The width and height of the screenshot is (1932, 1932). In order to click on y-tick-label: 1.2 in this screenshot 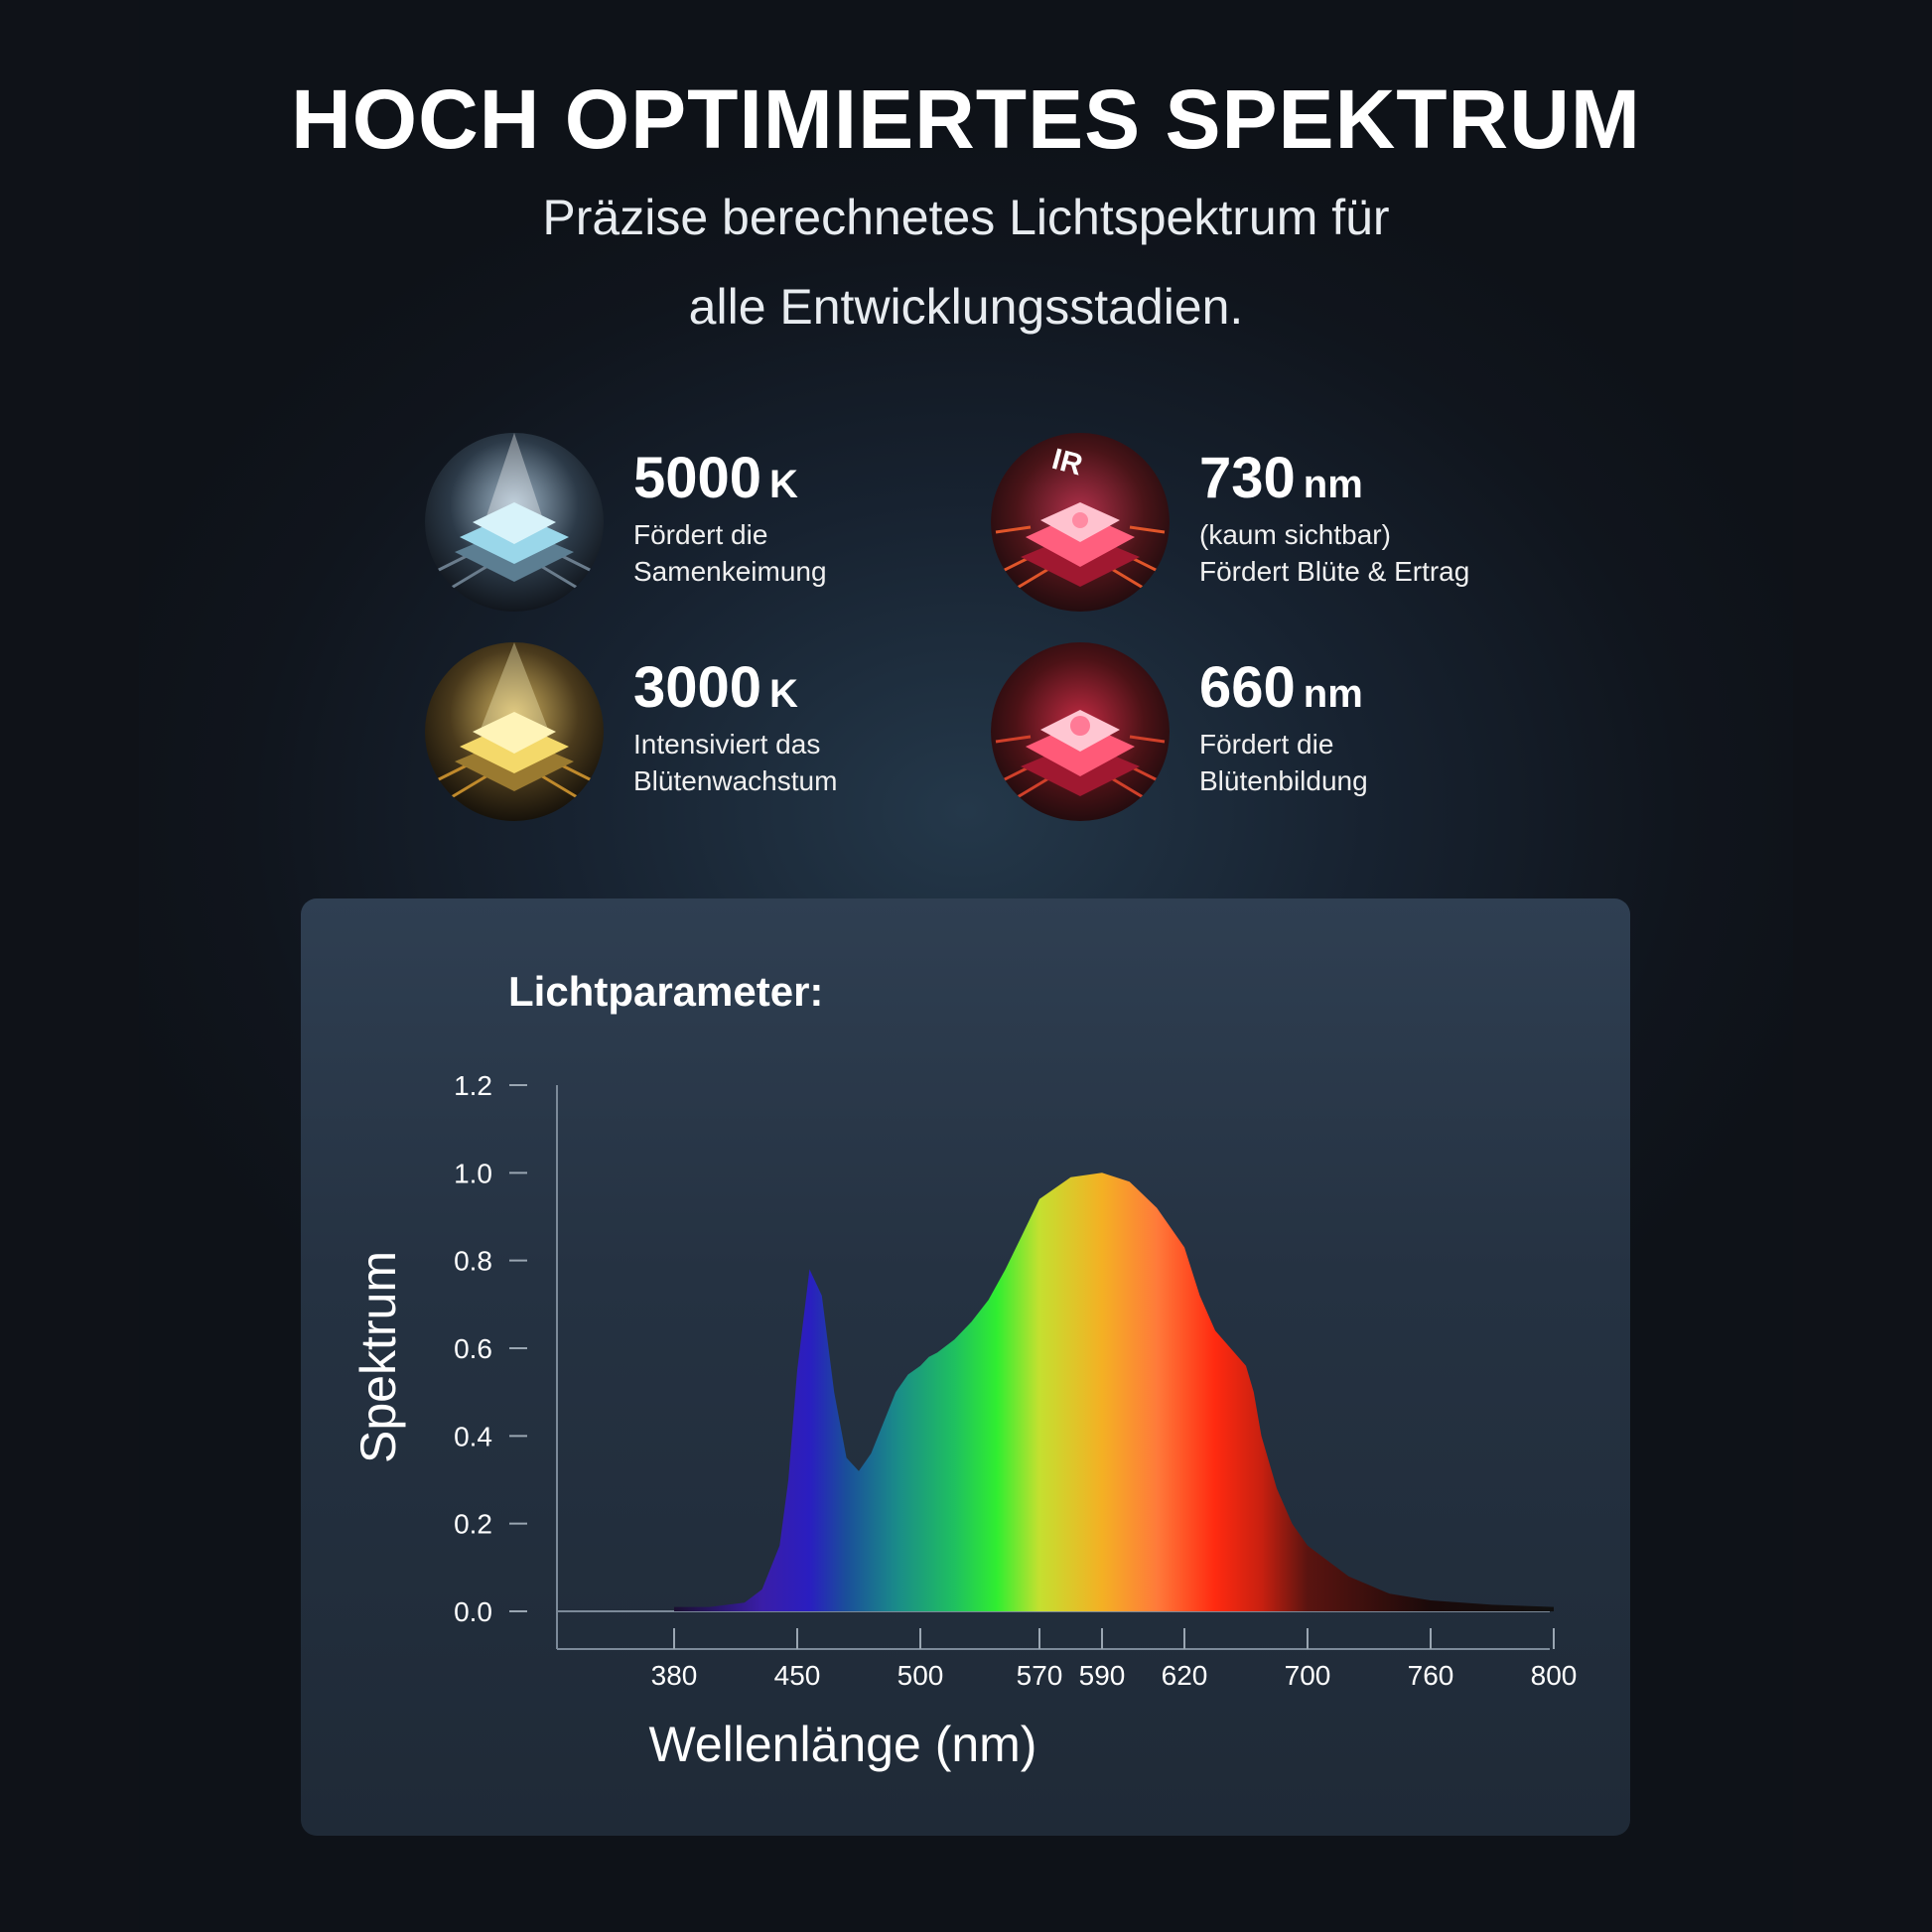, I will do `click(473, 1085)`.